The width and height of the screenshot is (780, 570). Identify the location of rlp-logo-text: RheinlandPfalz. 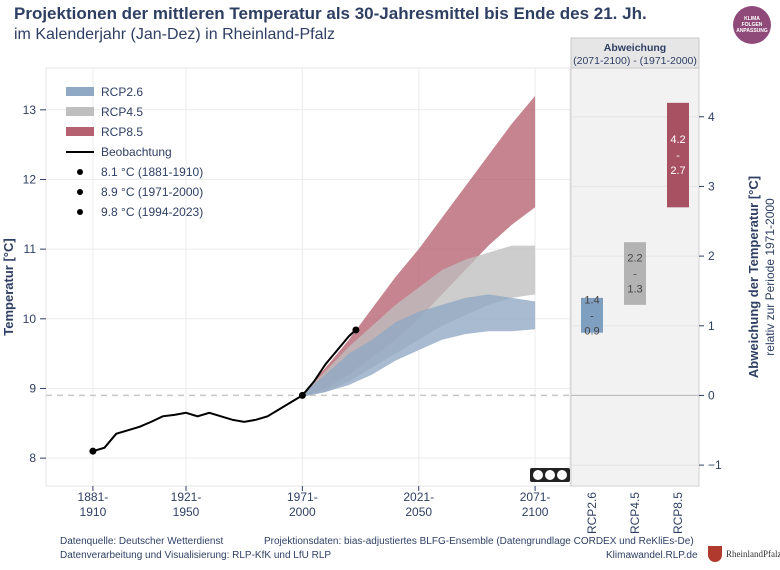
(753, 554).